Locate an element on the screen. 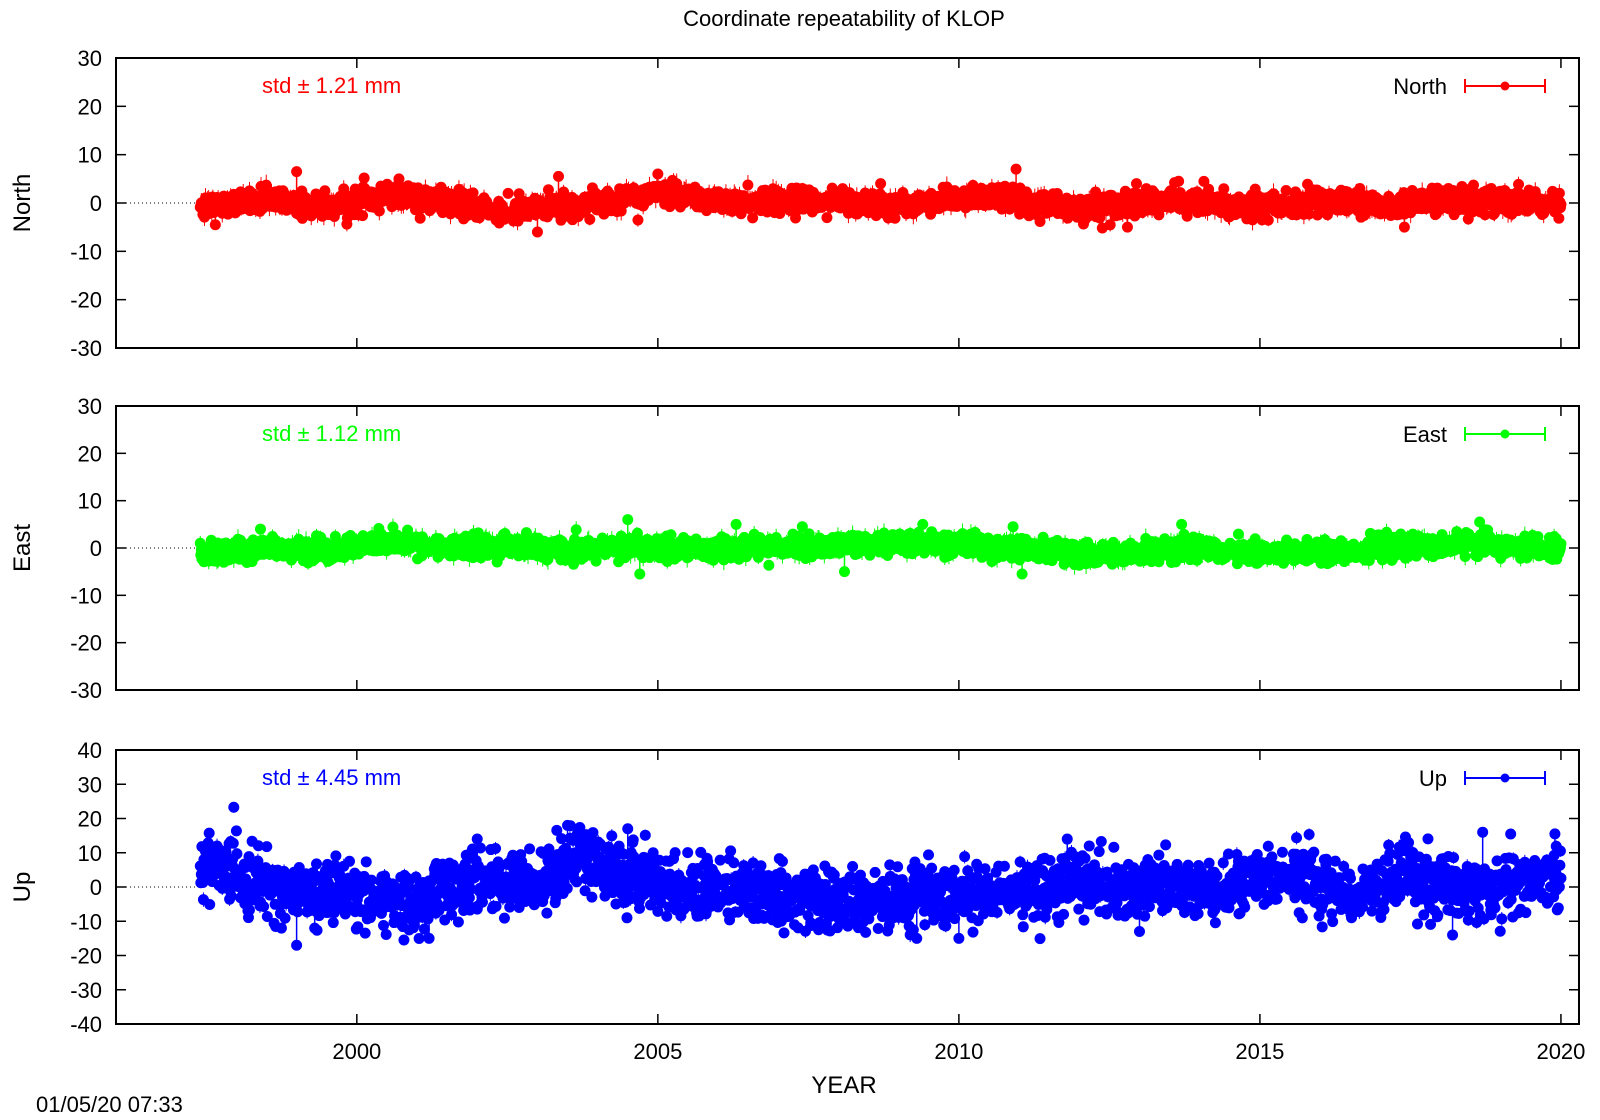 This screenshot has width=1600, height=1120. data-series-east is located at coordinates (880, 547).